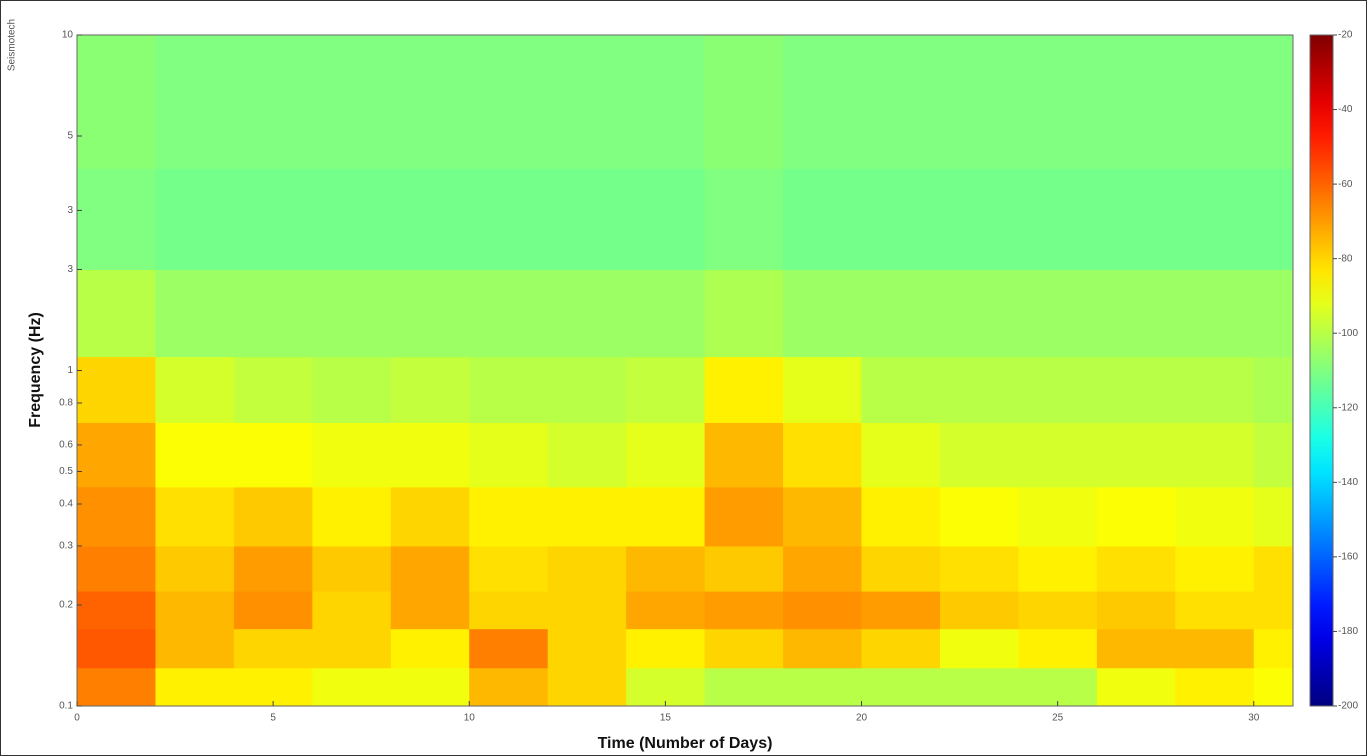 Image resolution: width=1367 pixels, height=756 pixels. Describe the element at coordinates (1321, 370) in the screenshot. I see `colorbar` at that location.